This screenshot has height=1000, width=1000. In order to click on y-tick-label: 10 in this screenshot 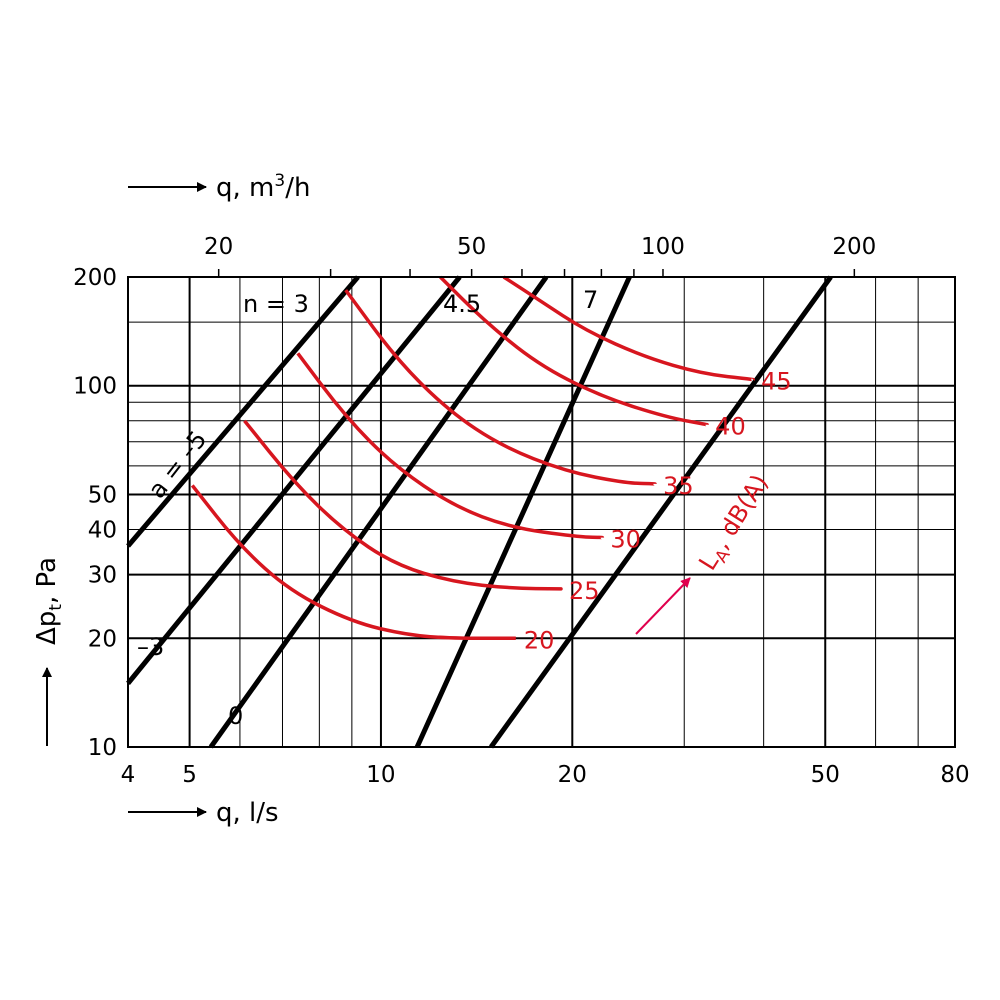, I will do `click(102, 748)`.